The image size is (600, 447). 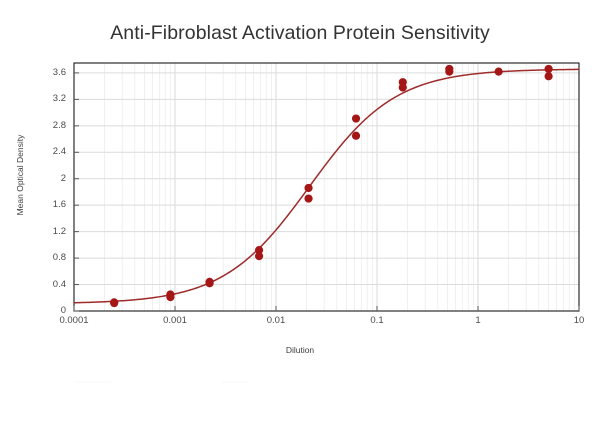 What do you see at coordinates (59, 72) in the screenshot?
I see `y-tick-label: 3.6` at bounding box center [59, 72].